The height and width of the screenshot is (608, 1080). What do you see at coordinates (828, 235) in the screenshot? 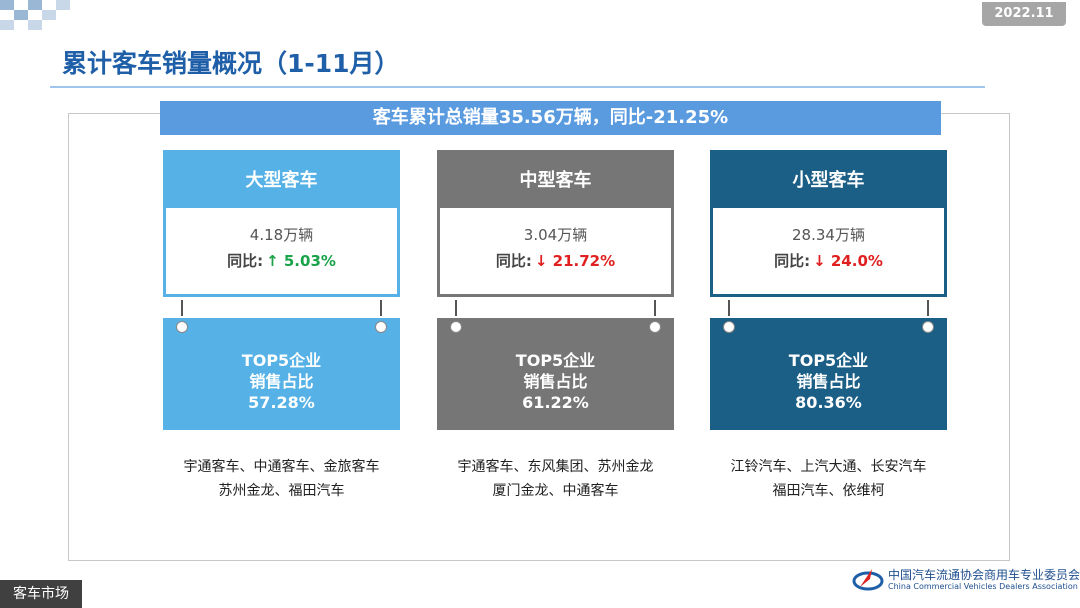
I see `sales: 28.34万辆` at bounding box center [828, 235].